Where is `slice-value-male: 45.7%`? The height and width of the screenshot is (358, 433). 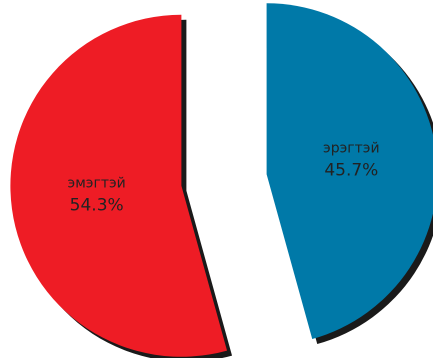
slice-value-male: 45.7% is located at coordinates (351, 171).